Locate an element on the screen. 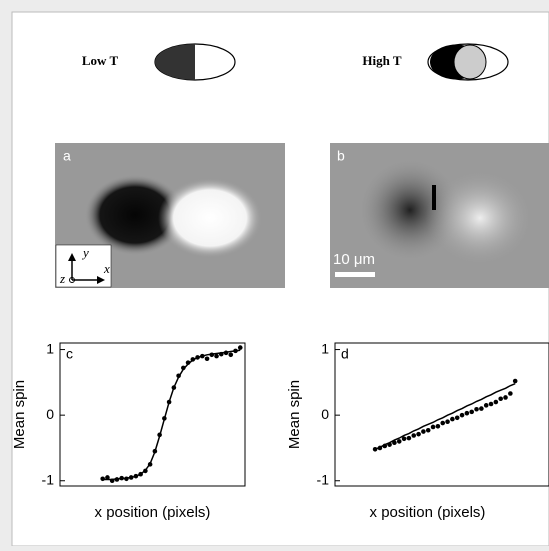  image-label: a is located at coordinates (67, 156).